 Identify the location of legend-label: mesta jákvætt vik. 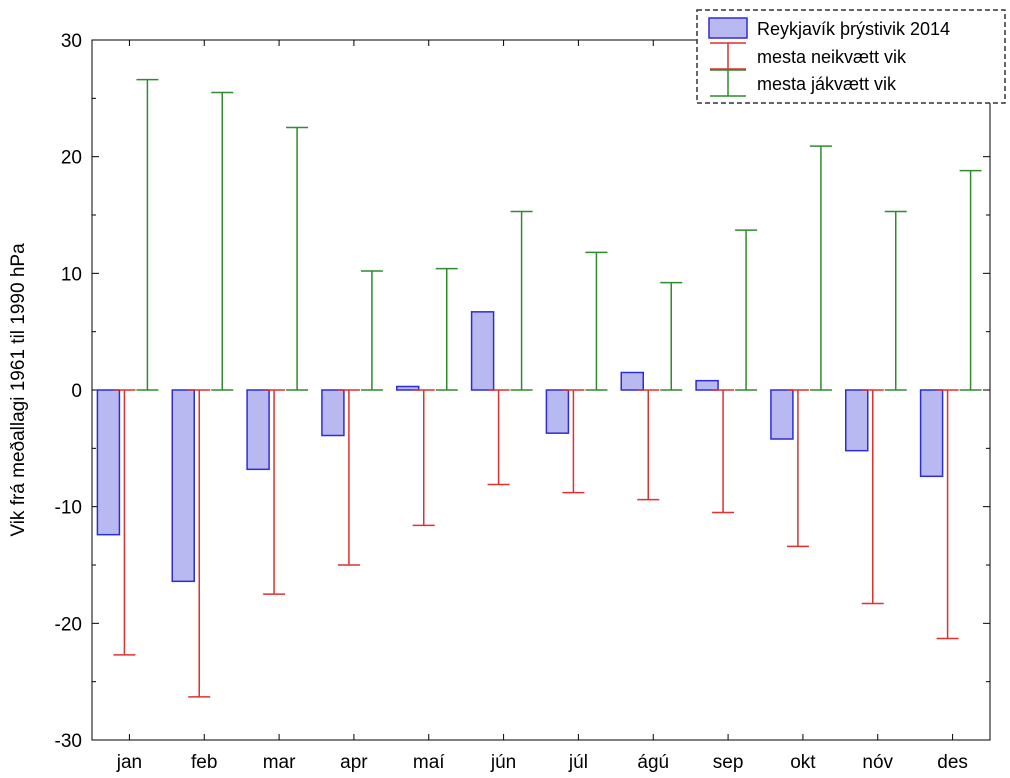
(827, 84).